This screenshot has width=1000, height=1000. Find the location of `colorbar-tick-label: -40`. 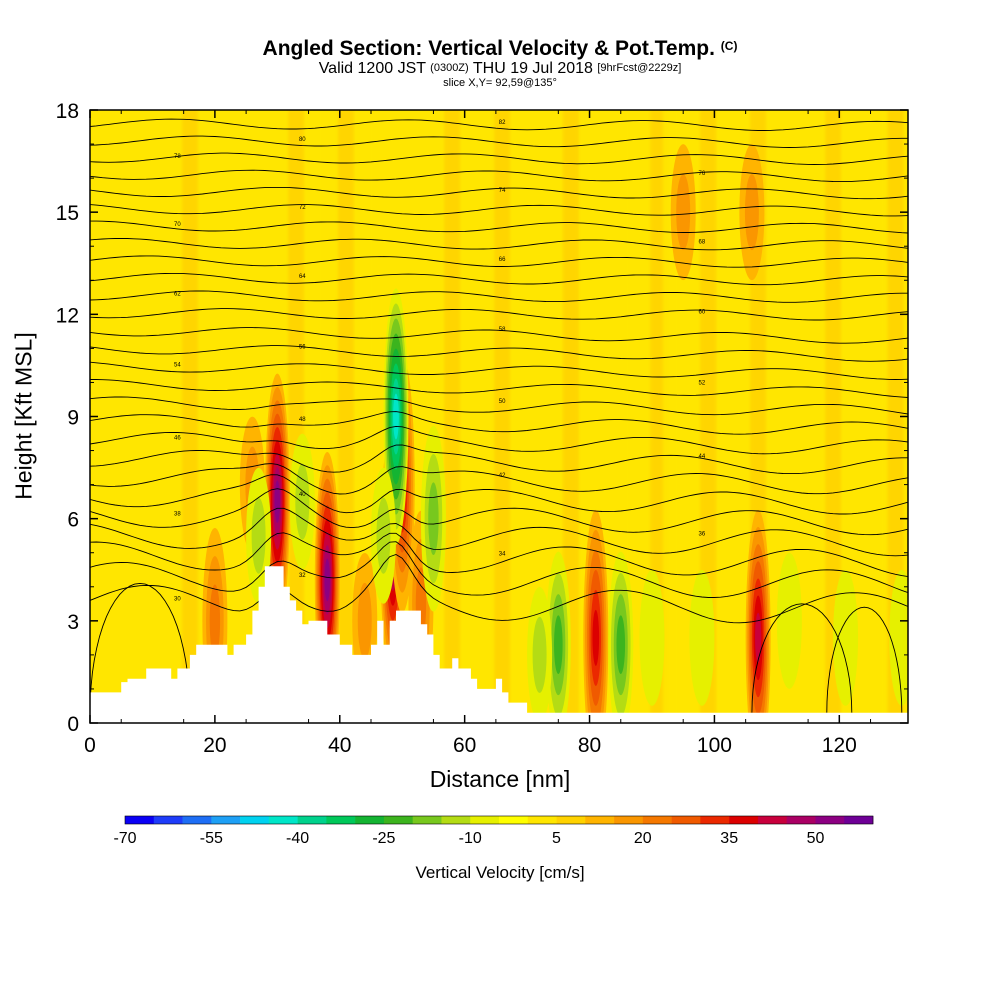

colorbar-tick-label: -40 is located at coordinates (297, 838).